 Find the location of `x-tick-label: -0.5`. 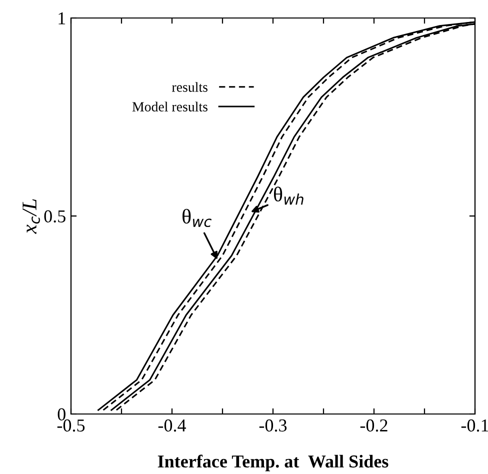

x-tick-label: -0.5 is located at coordinates (71, 425).